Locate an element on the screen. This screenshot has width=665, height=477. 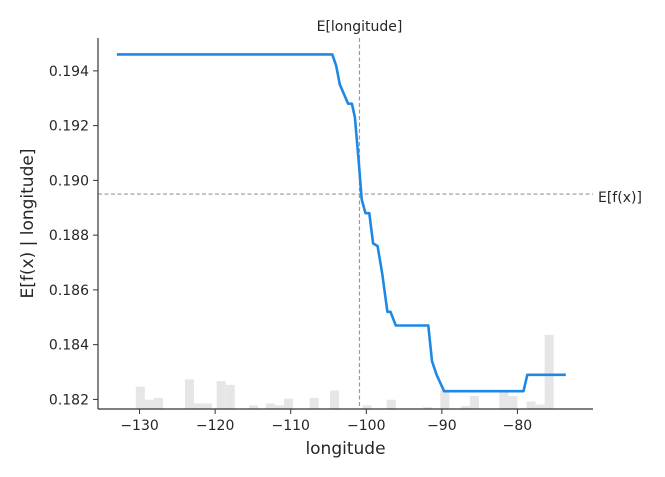
y-tick-label: 0.188 is located at coordinates (69, 236).